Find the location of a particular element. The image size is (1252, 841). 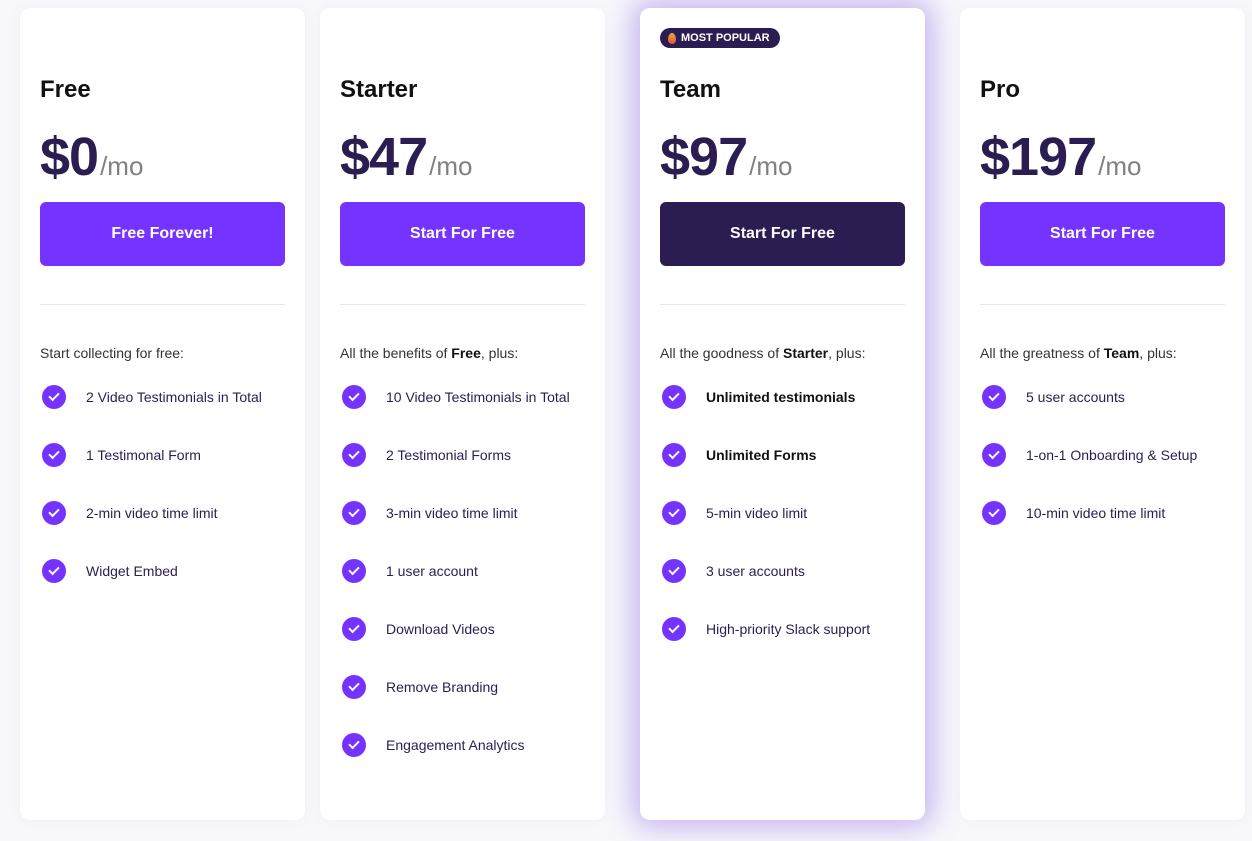

feature-item: 2 Video Testimonials in Total is located at coordinates (165, 397).